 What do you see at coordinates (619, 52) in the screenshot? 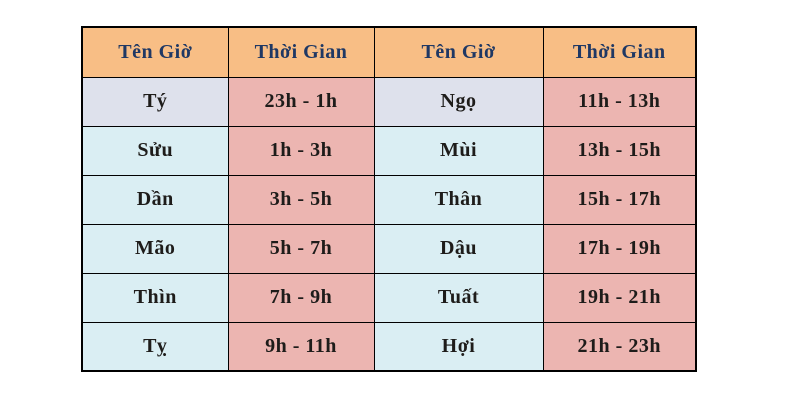
I see `header-cell-time-range-right: Thời Gian` at bounding box center [619, 52].